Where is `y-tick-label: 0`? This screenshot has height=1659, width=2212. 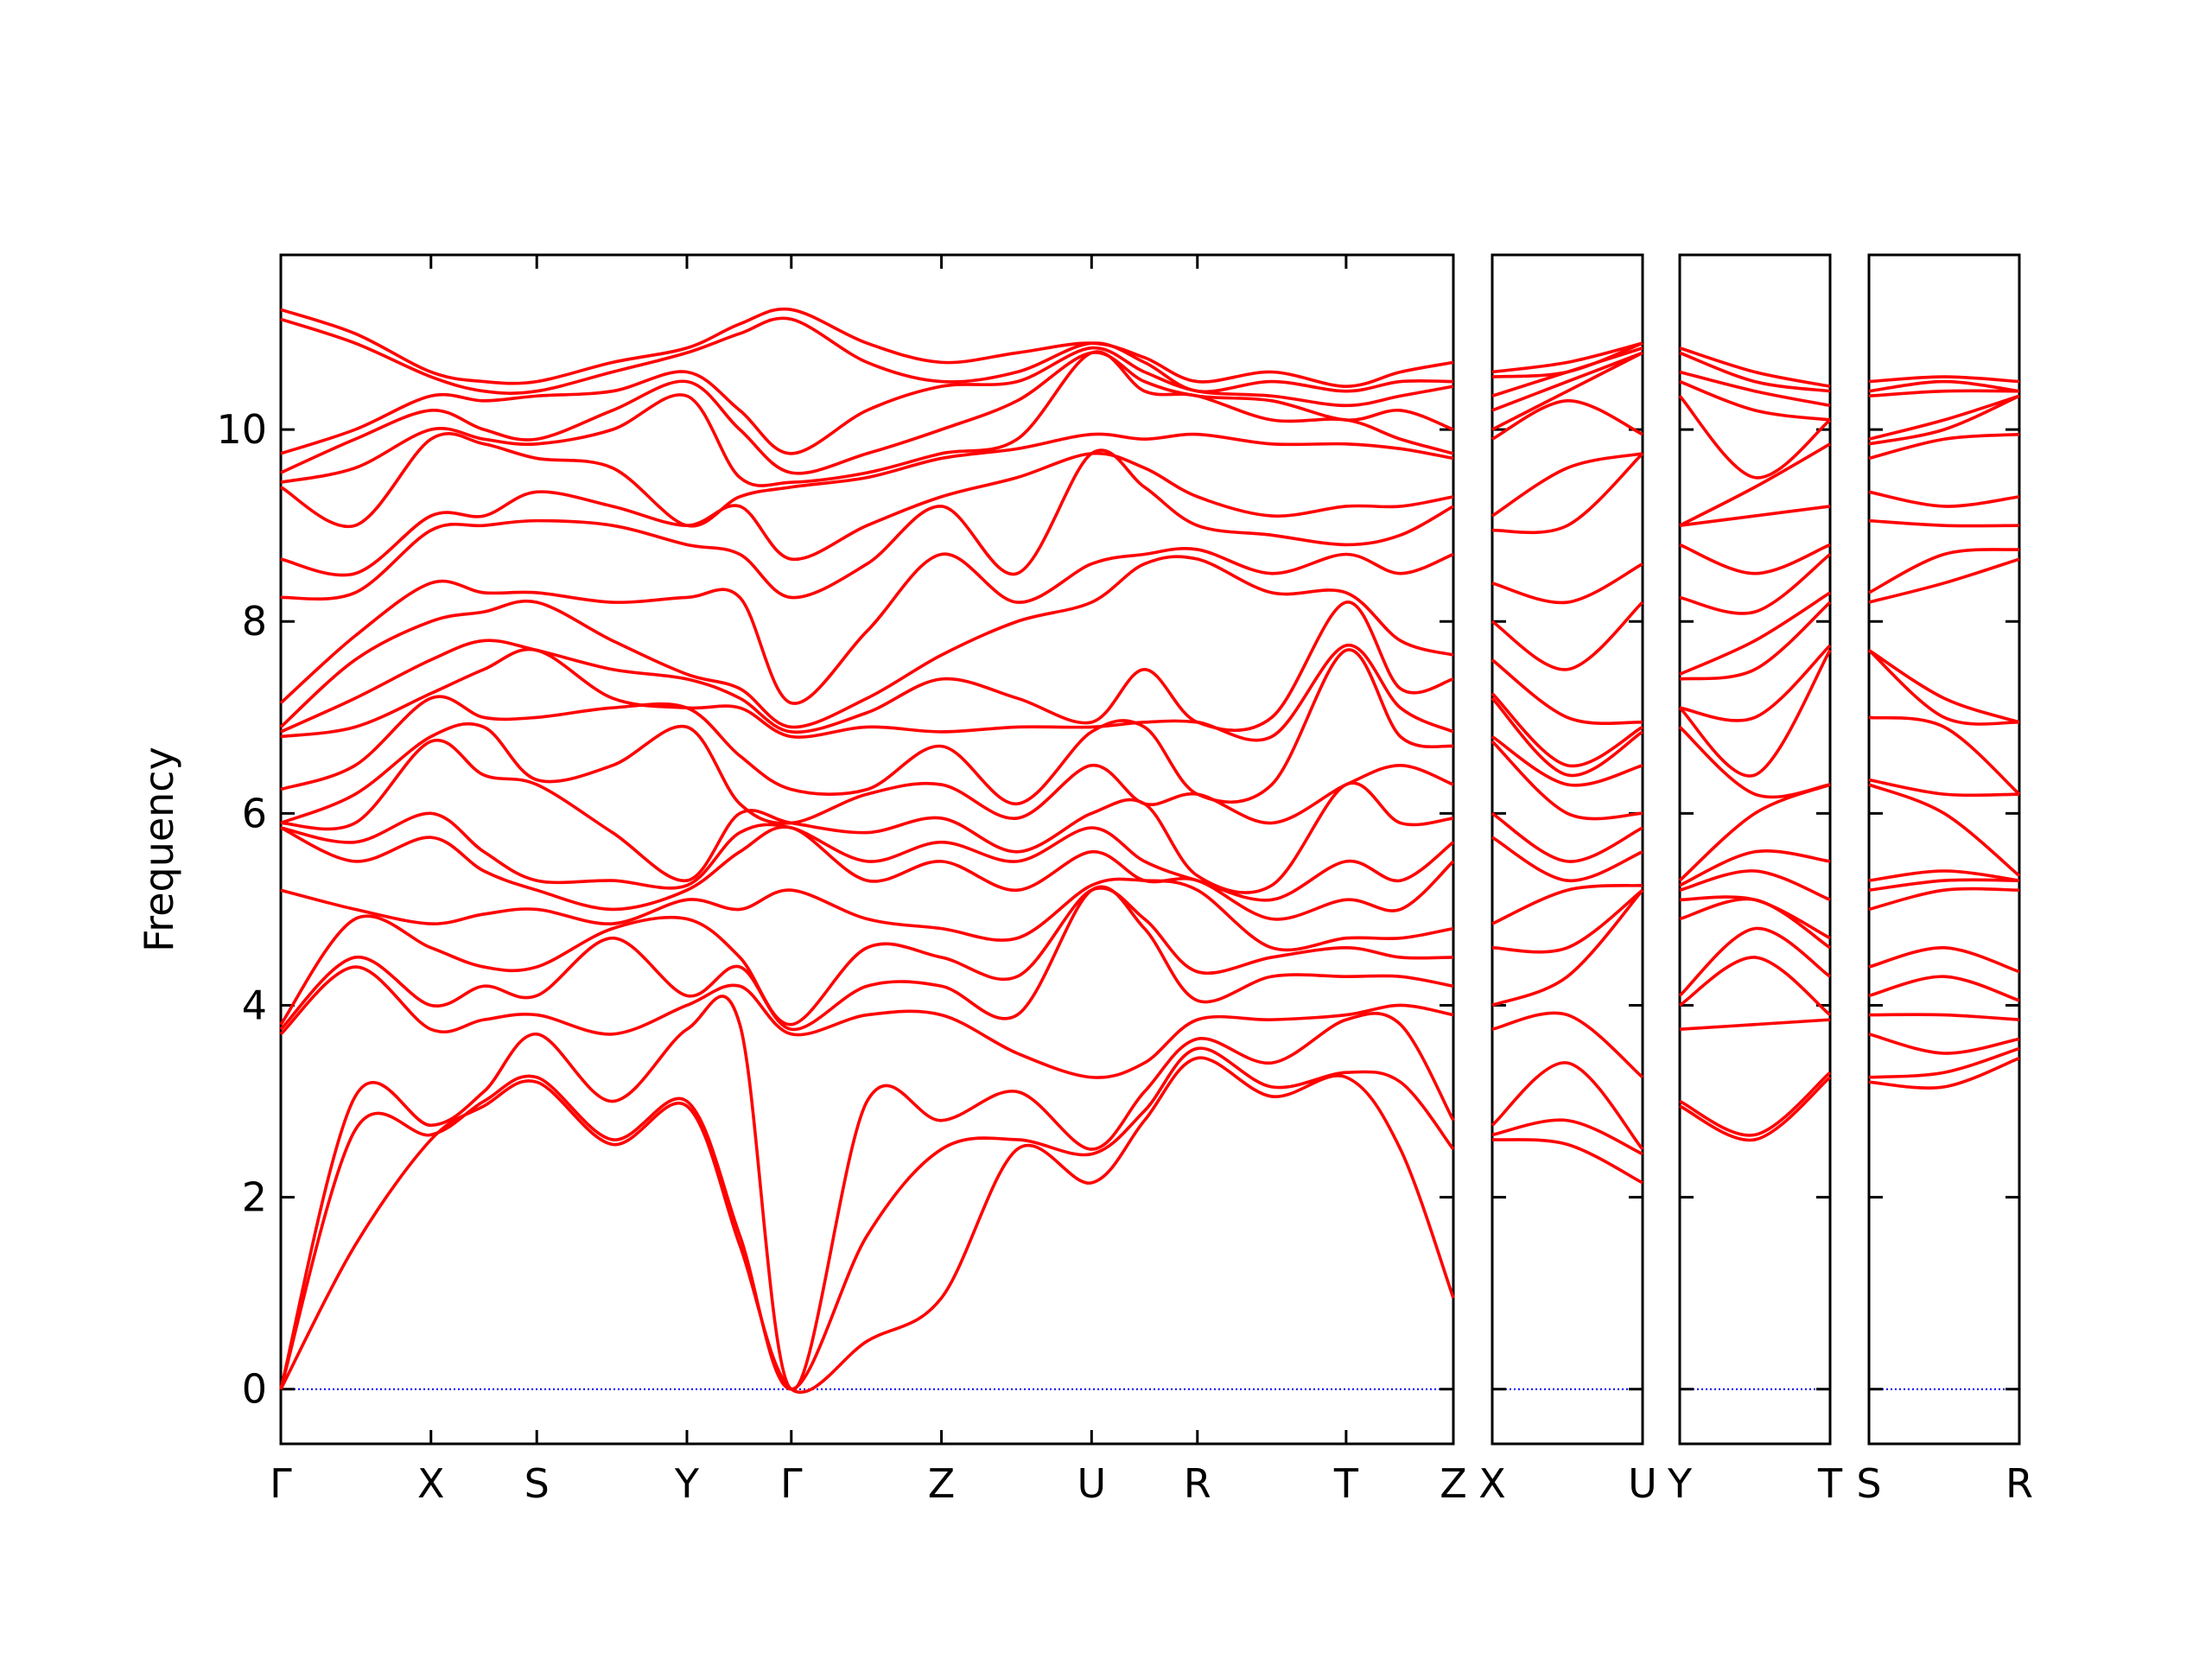
y-tick-label: 0 is located at coordinates (254, 1389).